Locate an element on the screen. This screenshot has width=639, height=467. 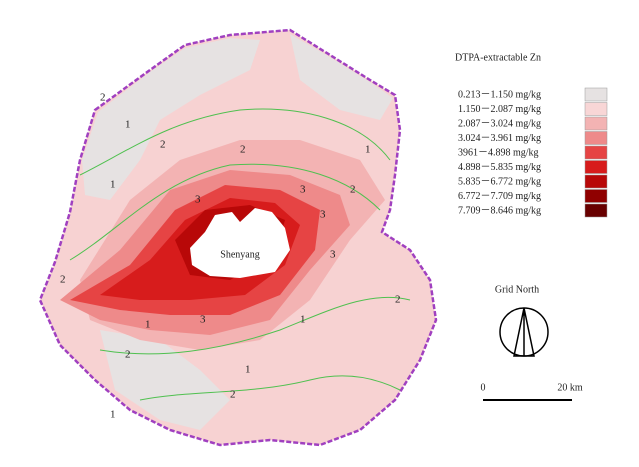
north-label: Grid North is located at coordinates (517, 289).